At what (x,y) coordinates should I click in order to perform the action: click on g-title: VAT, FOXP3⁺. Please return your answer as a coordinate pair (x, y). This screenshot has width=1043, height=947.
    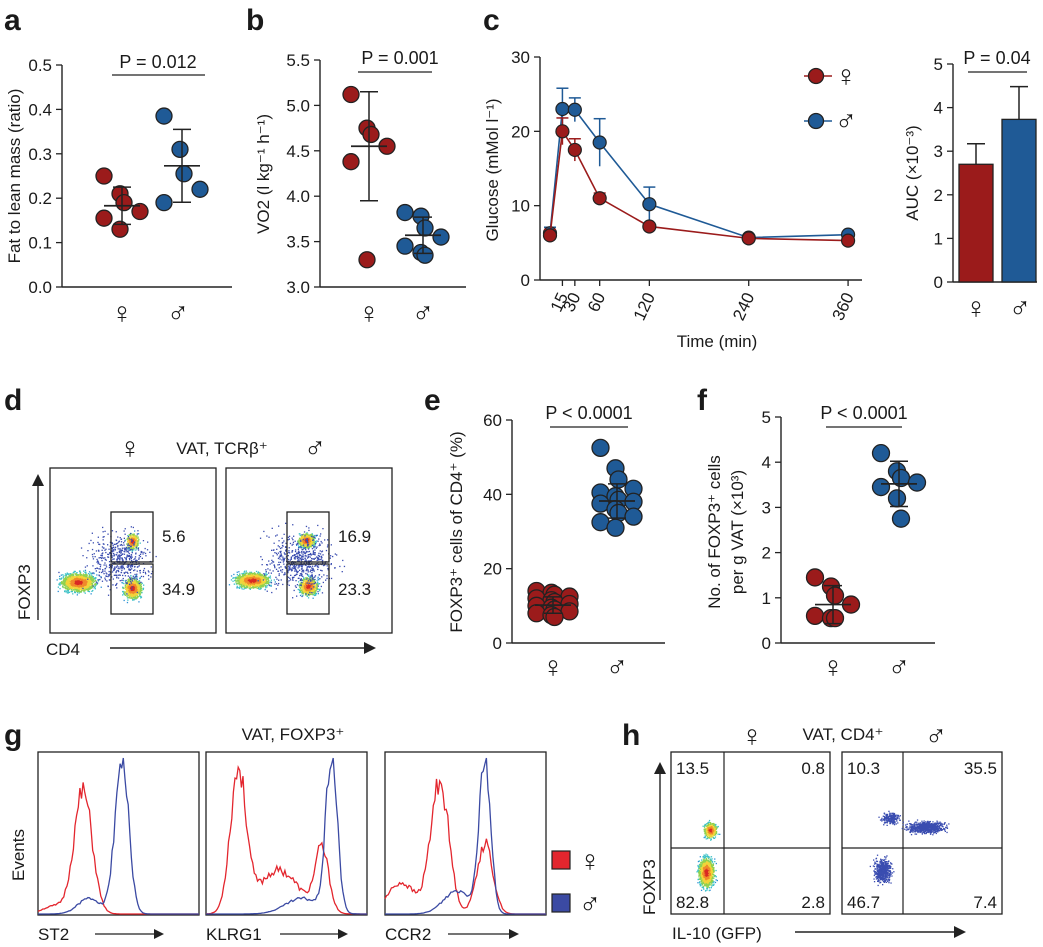
    Looking at the image, I should click on (293, 734).